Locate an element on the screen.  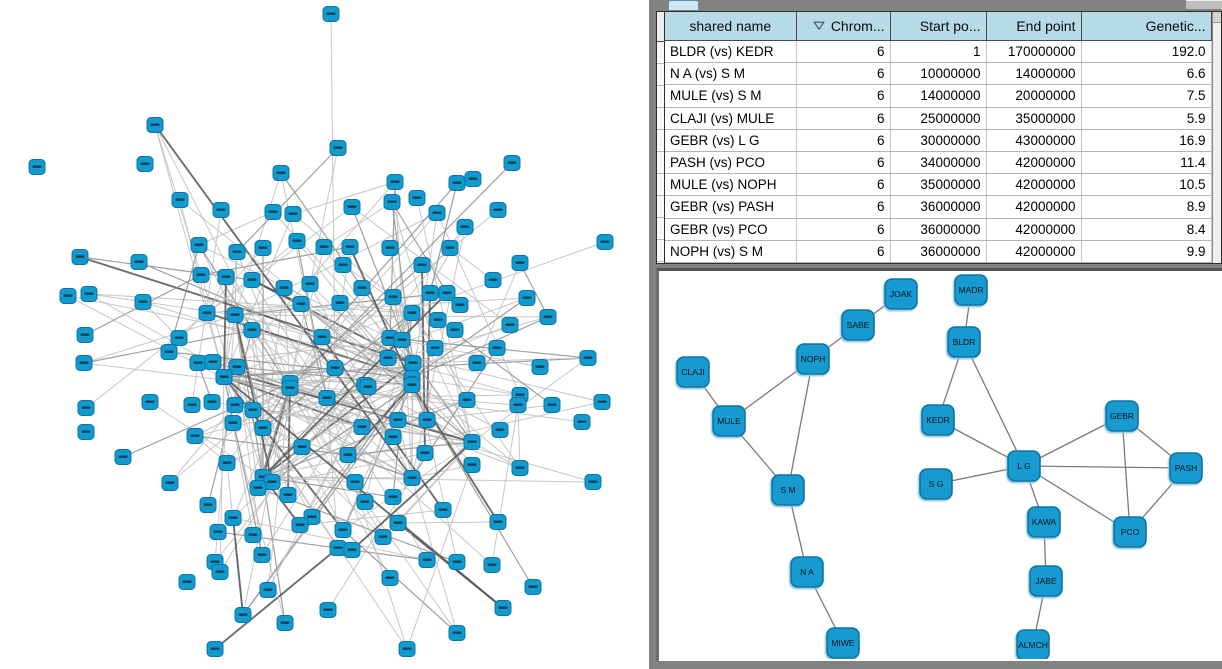
table-cell: GEBR (vs) PASH is located at coordinates (731, 207).